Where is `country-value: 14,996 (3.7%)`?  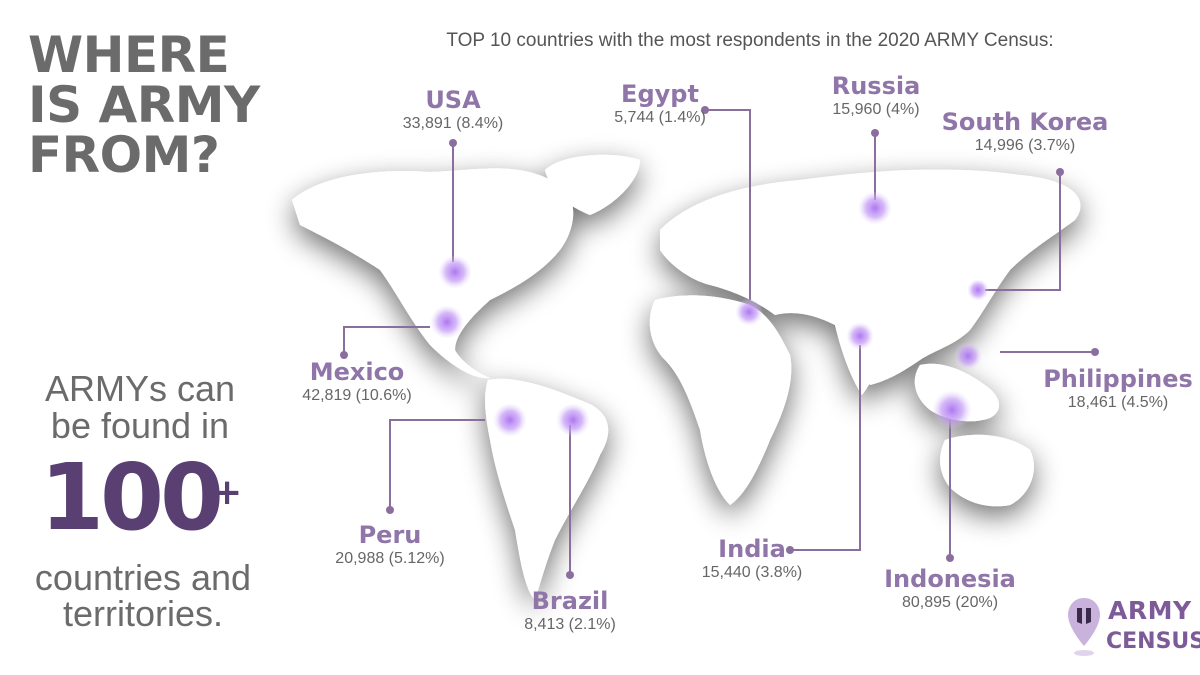
country-value: 14,996 (3.7%) is located at coordinates (1025, 145).